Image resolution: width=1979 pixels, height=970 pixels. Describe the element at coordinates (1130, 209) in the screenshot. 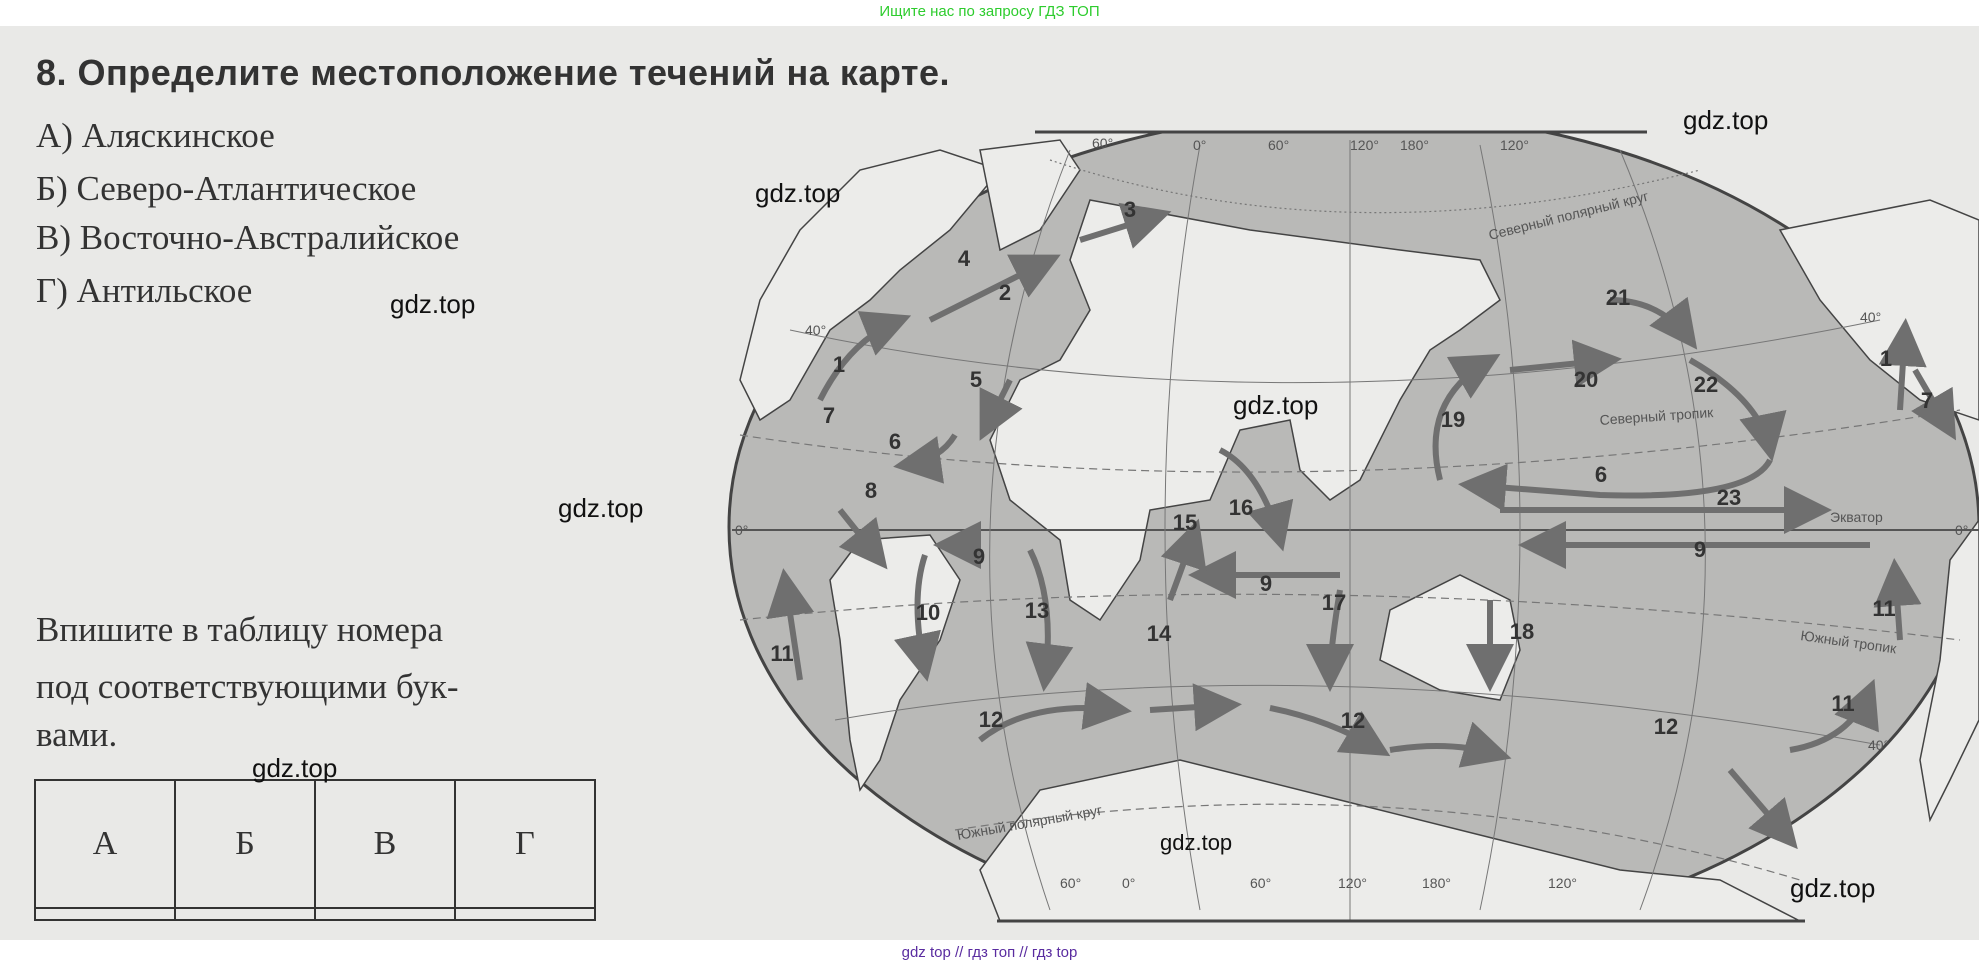

I see `current-number: 3` at that location.